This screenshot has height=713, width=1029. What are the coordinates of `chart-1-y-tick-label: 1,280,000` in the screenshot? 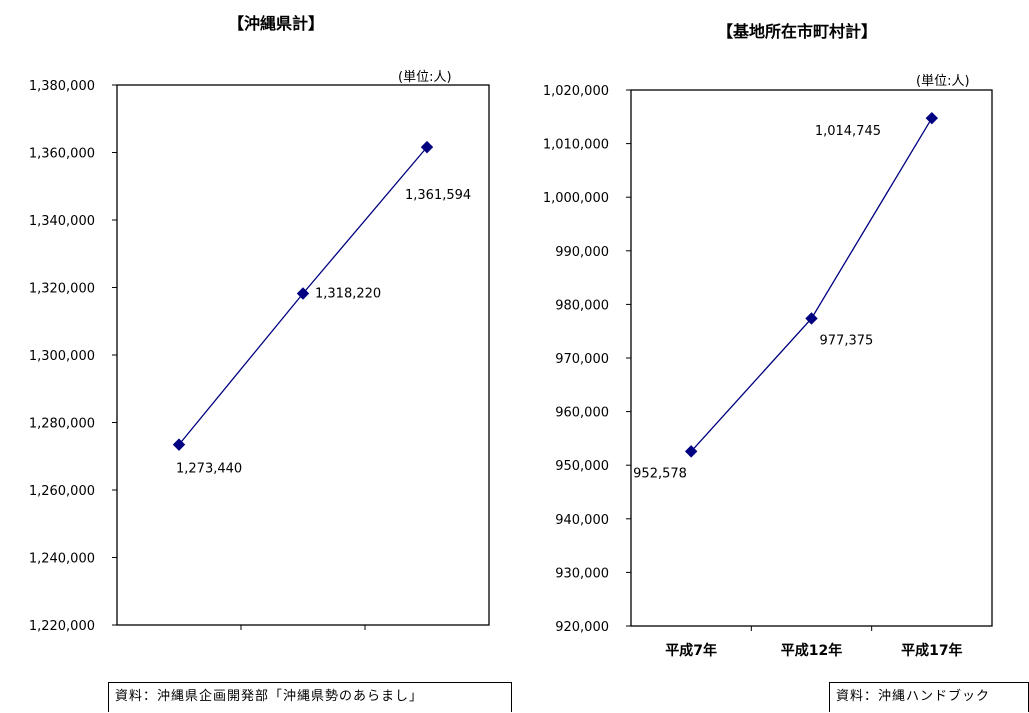 It's located at (62, 424).